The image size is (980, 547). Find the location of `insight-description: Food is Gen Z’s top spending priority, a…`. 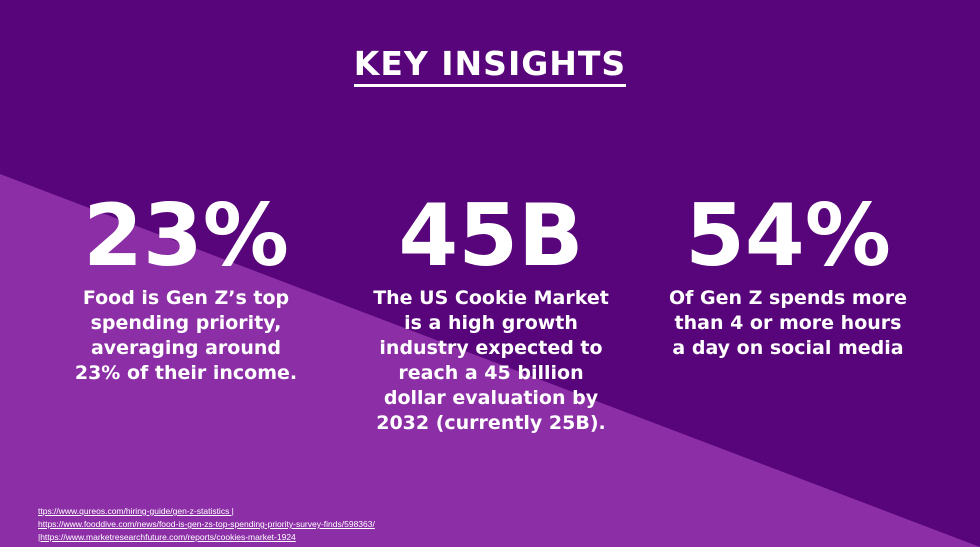

insight-description: Food is Gen Z’s top spending priority, a… is located at coordinates (186, 335).